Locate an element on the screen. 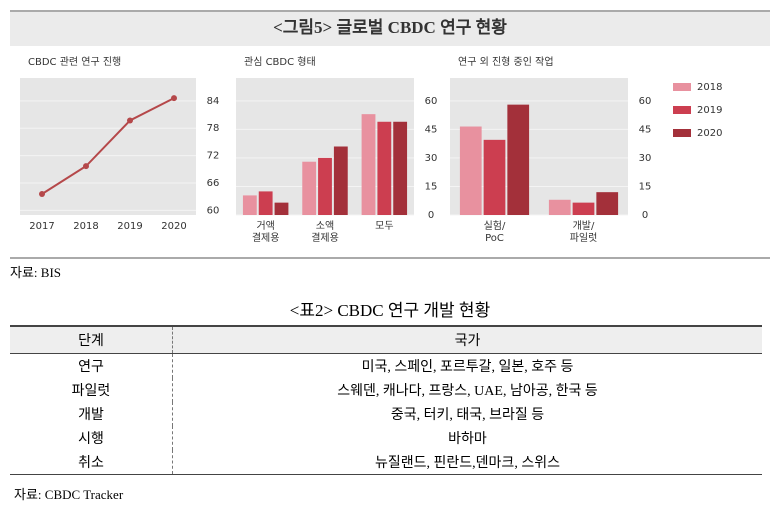 The height and width of the screenshot is (512, 780). cell: 파일럿 is located at coordinates (91, 390).